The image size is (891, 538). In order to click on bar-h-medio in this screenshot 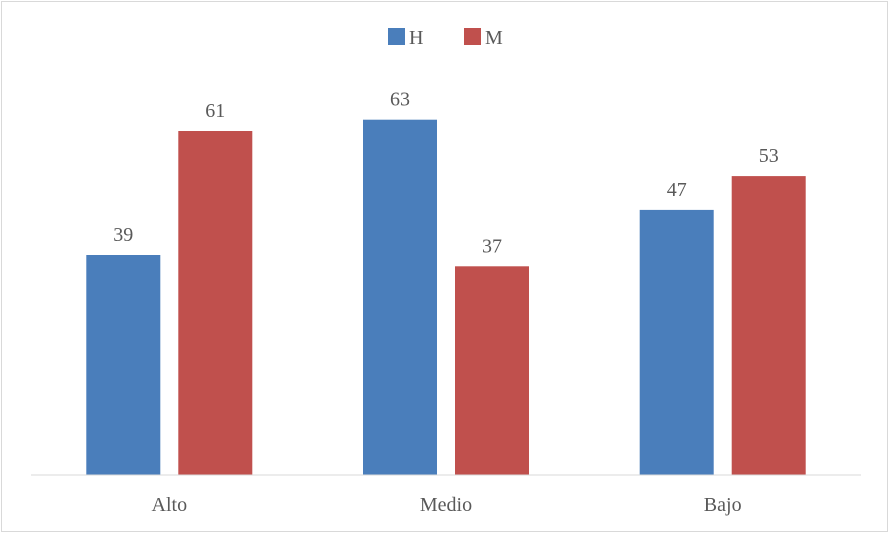, I will do `click(400, 297)`.